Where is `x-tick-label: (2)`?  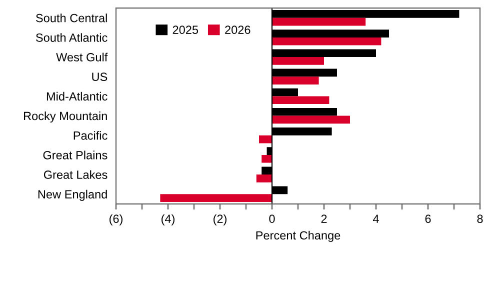
x-tick-label: (2) is located at coordinates (220, 220).